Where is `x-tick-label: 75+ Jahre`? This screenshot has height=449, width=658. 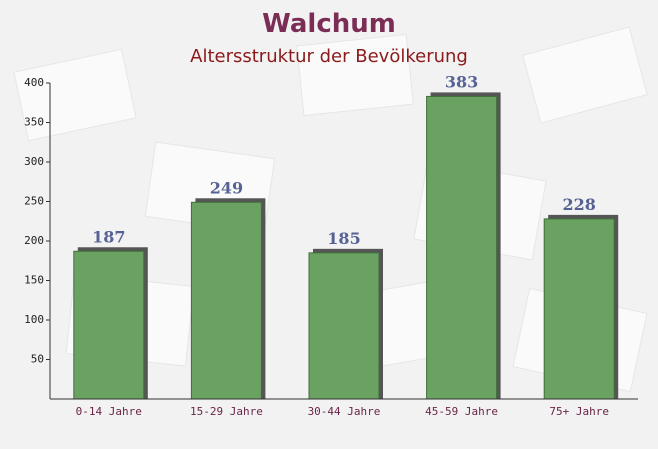
x-tick-label: 75+ Jahre is located at coordinates (579, 411).